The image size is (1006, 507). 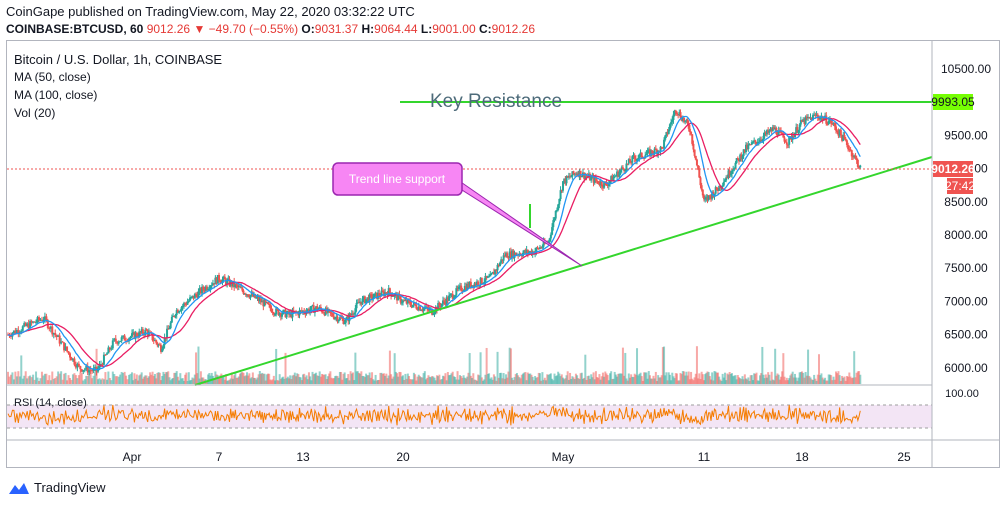 I want to click on trend-support-callout, so click(x=397, y=179).